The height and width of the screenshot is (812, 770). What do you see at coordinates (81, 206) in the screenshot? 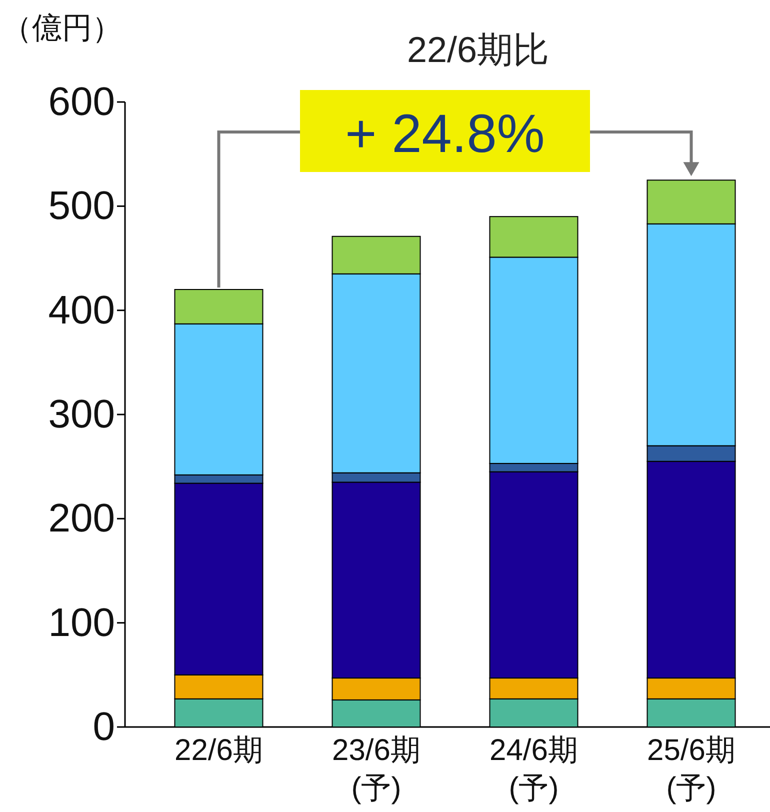
I see `y-tick-label: 500` at bounding box center [81, 206].